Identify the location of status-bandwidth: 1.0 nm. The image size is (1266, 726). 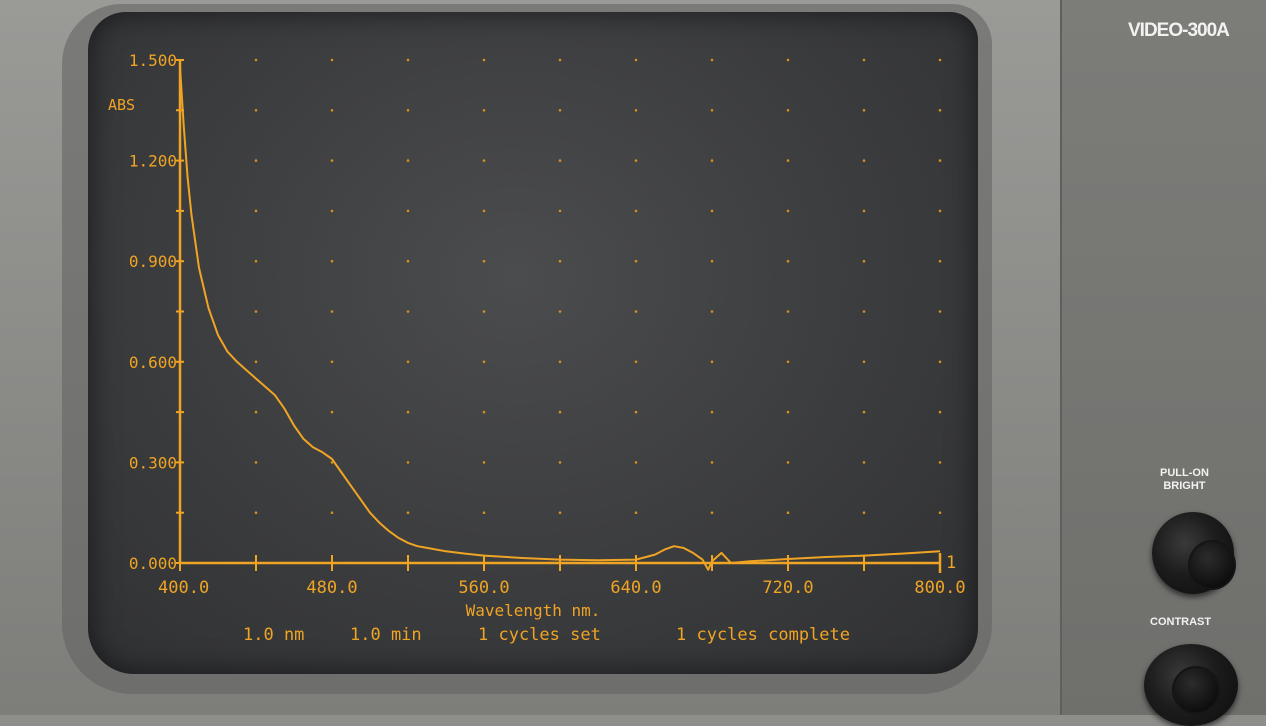
(273, 635).